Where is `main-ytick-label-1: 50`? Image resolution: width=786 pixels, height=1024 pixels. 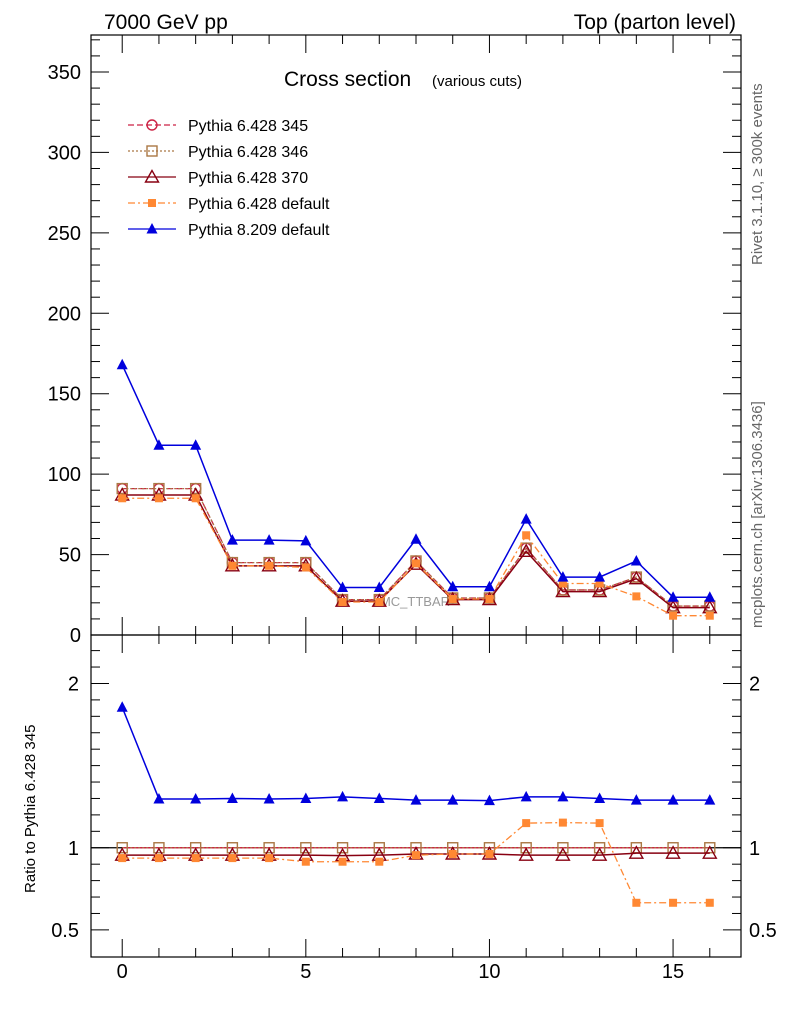
main-ytick-label-1: 50 is located at coordinates (70, 556).